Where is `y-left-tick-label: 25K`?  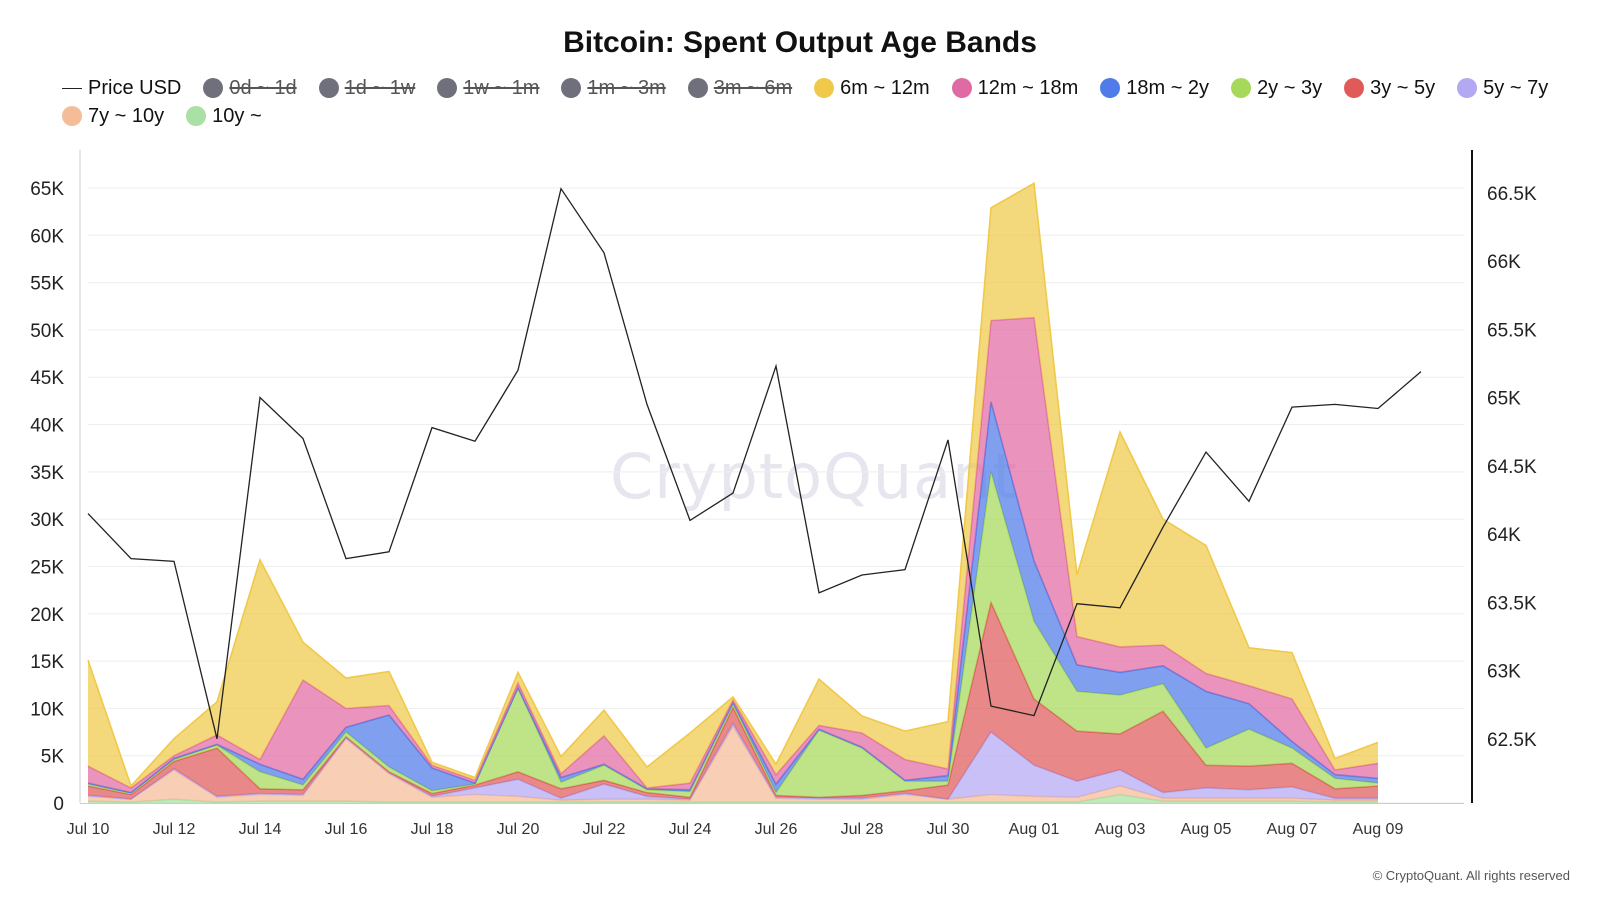
y-left-tick-label: 25K is located at coordinates (47, 567).